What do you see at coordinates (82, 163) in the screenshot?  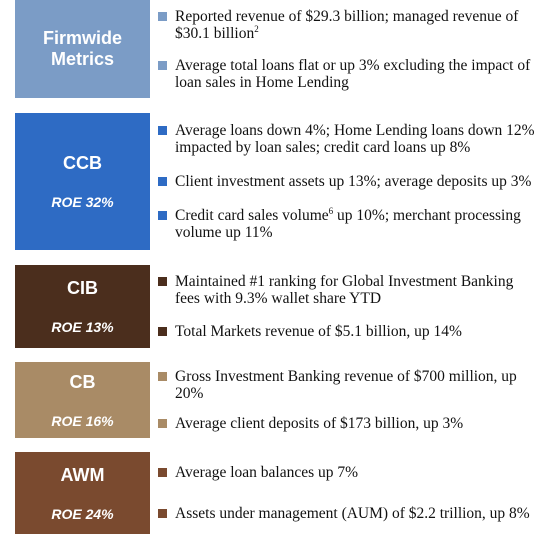 I see `segment-label: CCB` at bounding box center [82, 163].